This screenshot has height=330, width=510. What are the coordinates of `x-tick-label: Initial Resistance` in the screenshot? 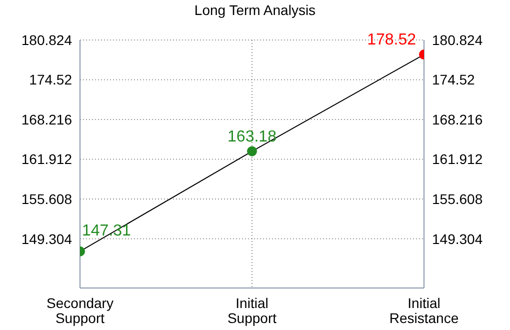 It's located at (424, 310).